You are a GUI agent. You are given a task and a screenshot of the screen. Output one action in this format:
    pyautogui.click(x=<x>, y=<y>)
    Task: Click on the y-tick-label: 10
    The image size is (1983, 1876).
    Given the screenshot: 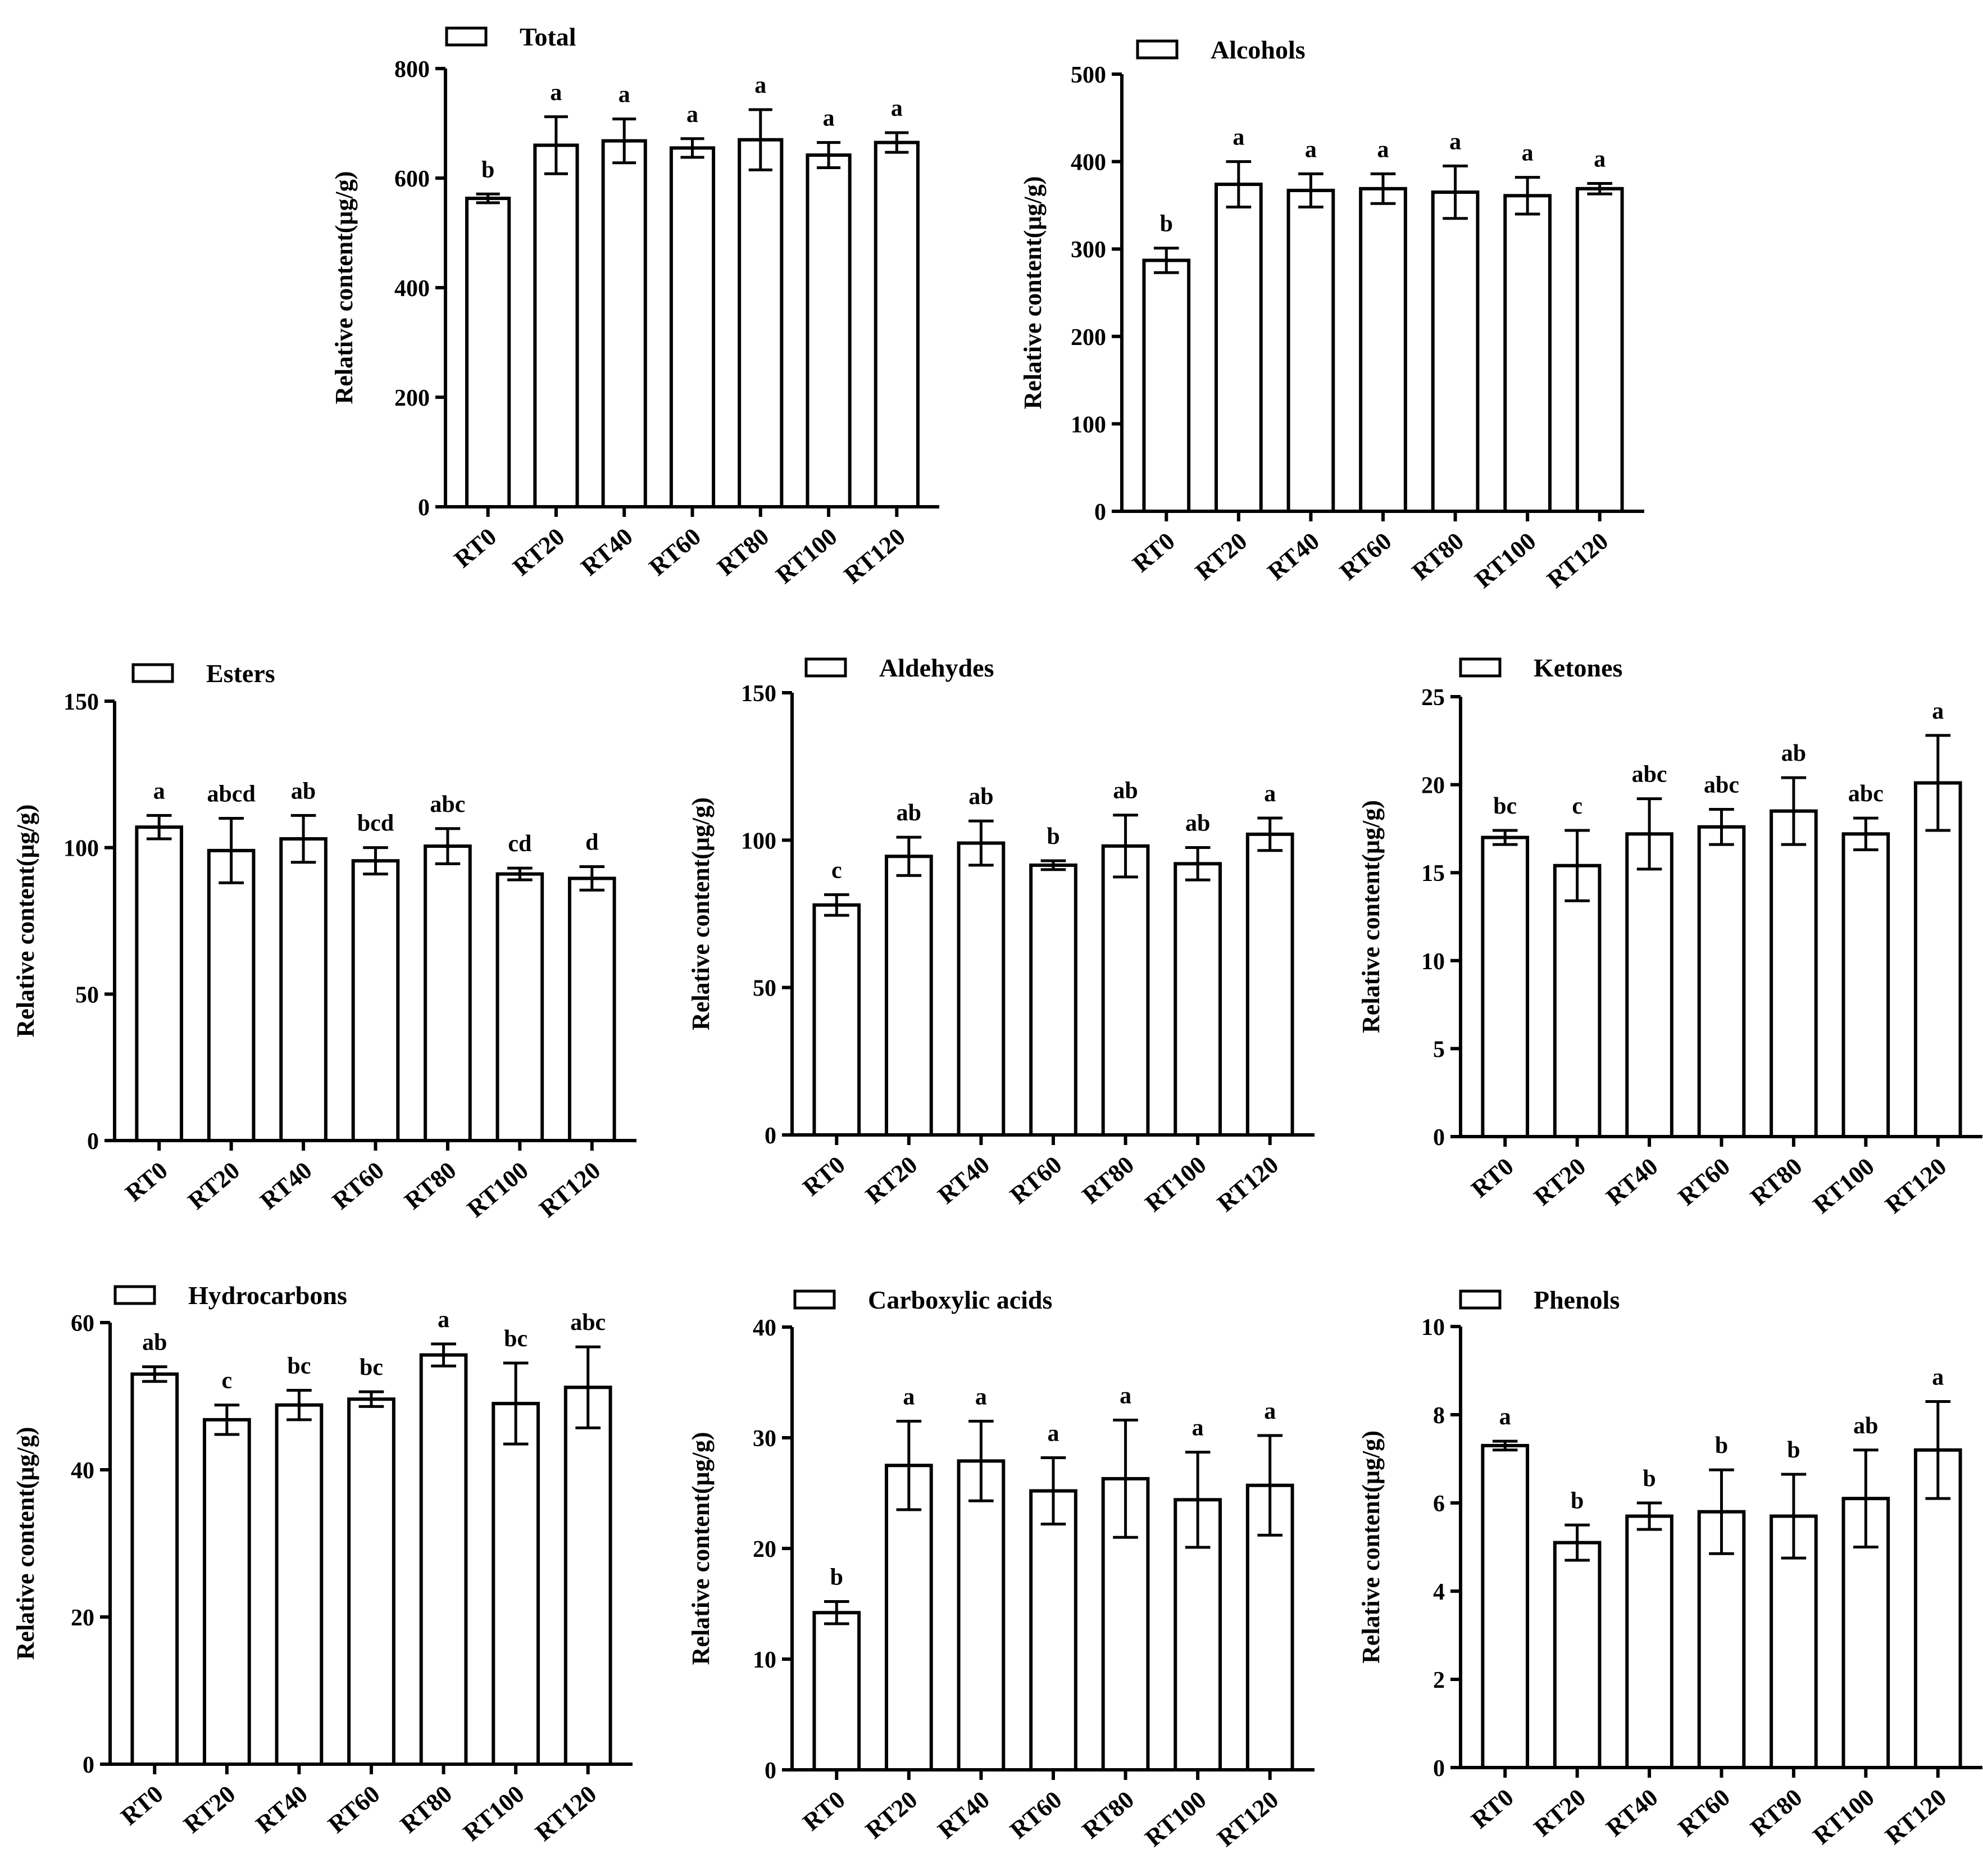 What is the action you would take?
    pyautogui.click(x=764, y=1660)
    